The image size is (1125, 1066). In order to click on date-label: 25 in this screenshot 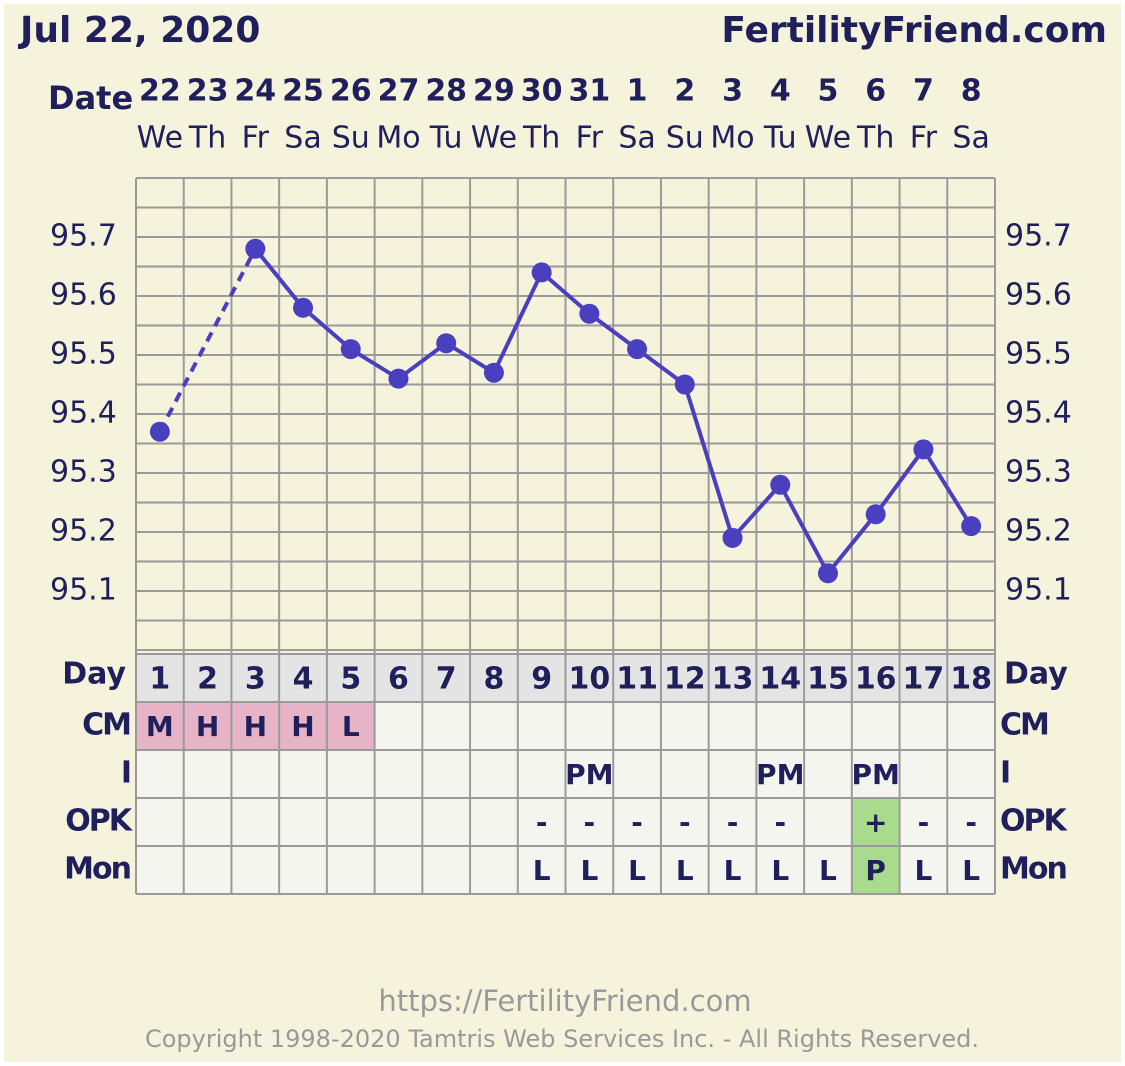, I will do `click(303, 91)`.